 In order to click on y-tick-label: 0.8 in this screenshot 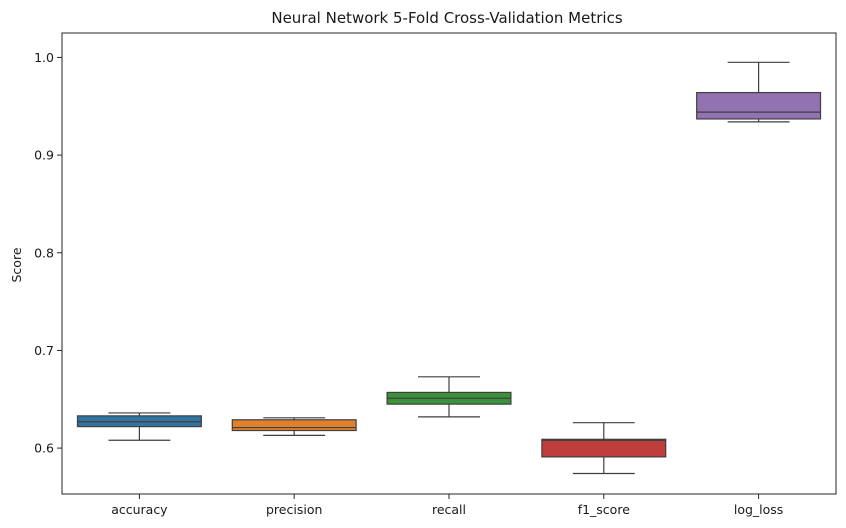, I will do `click(44, 252)`.